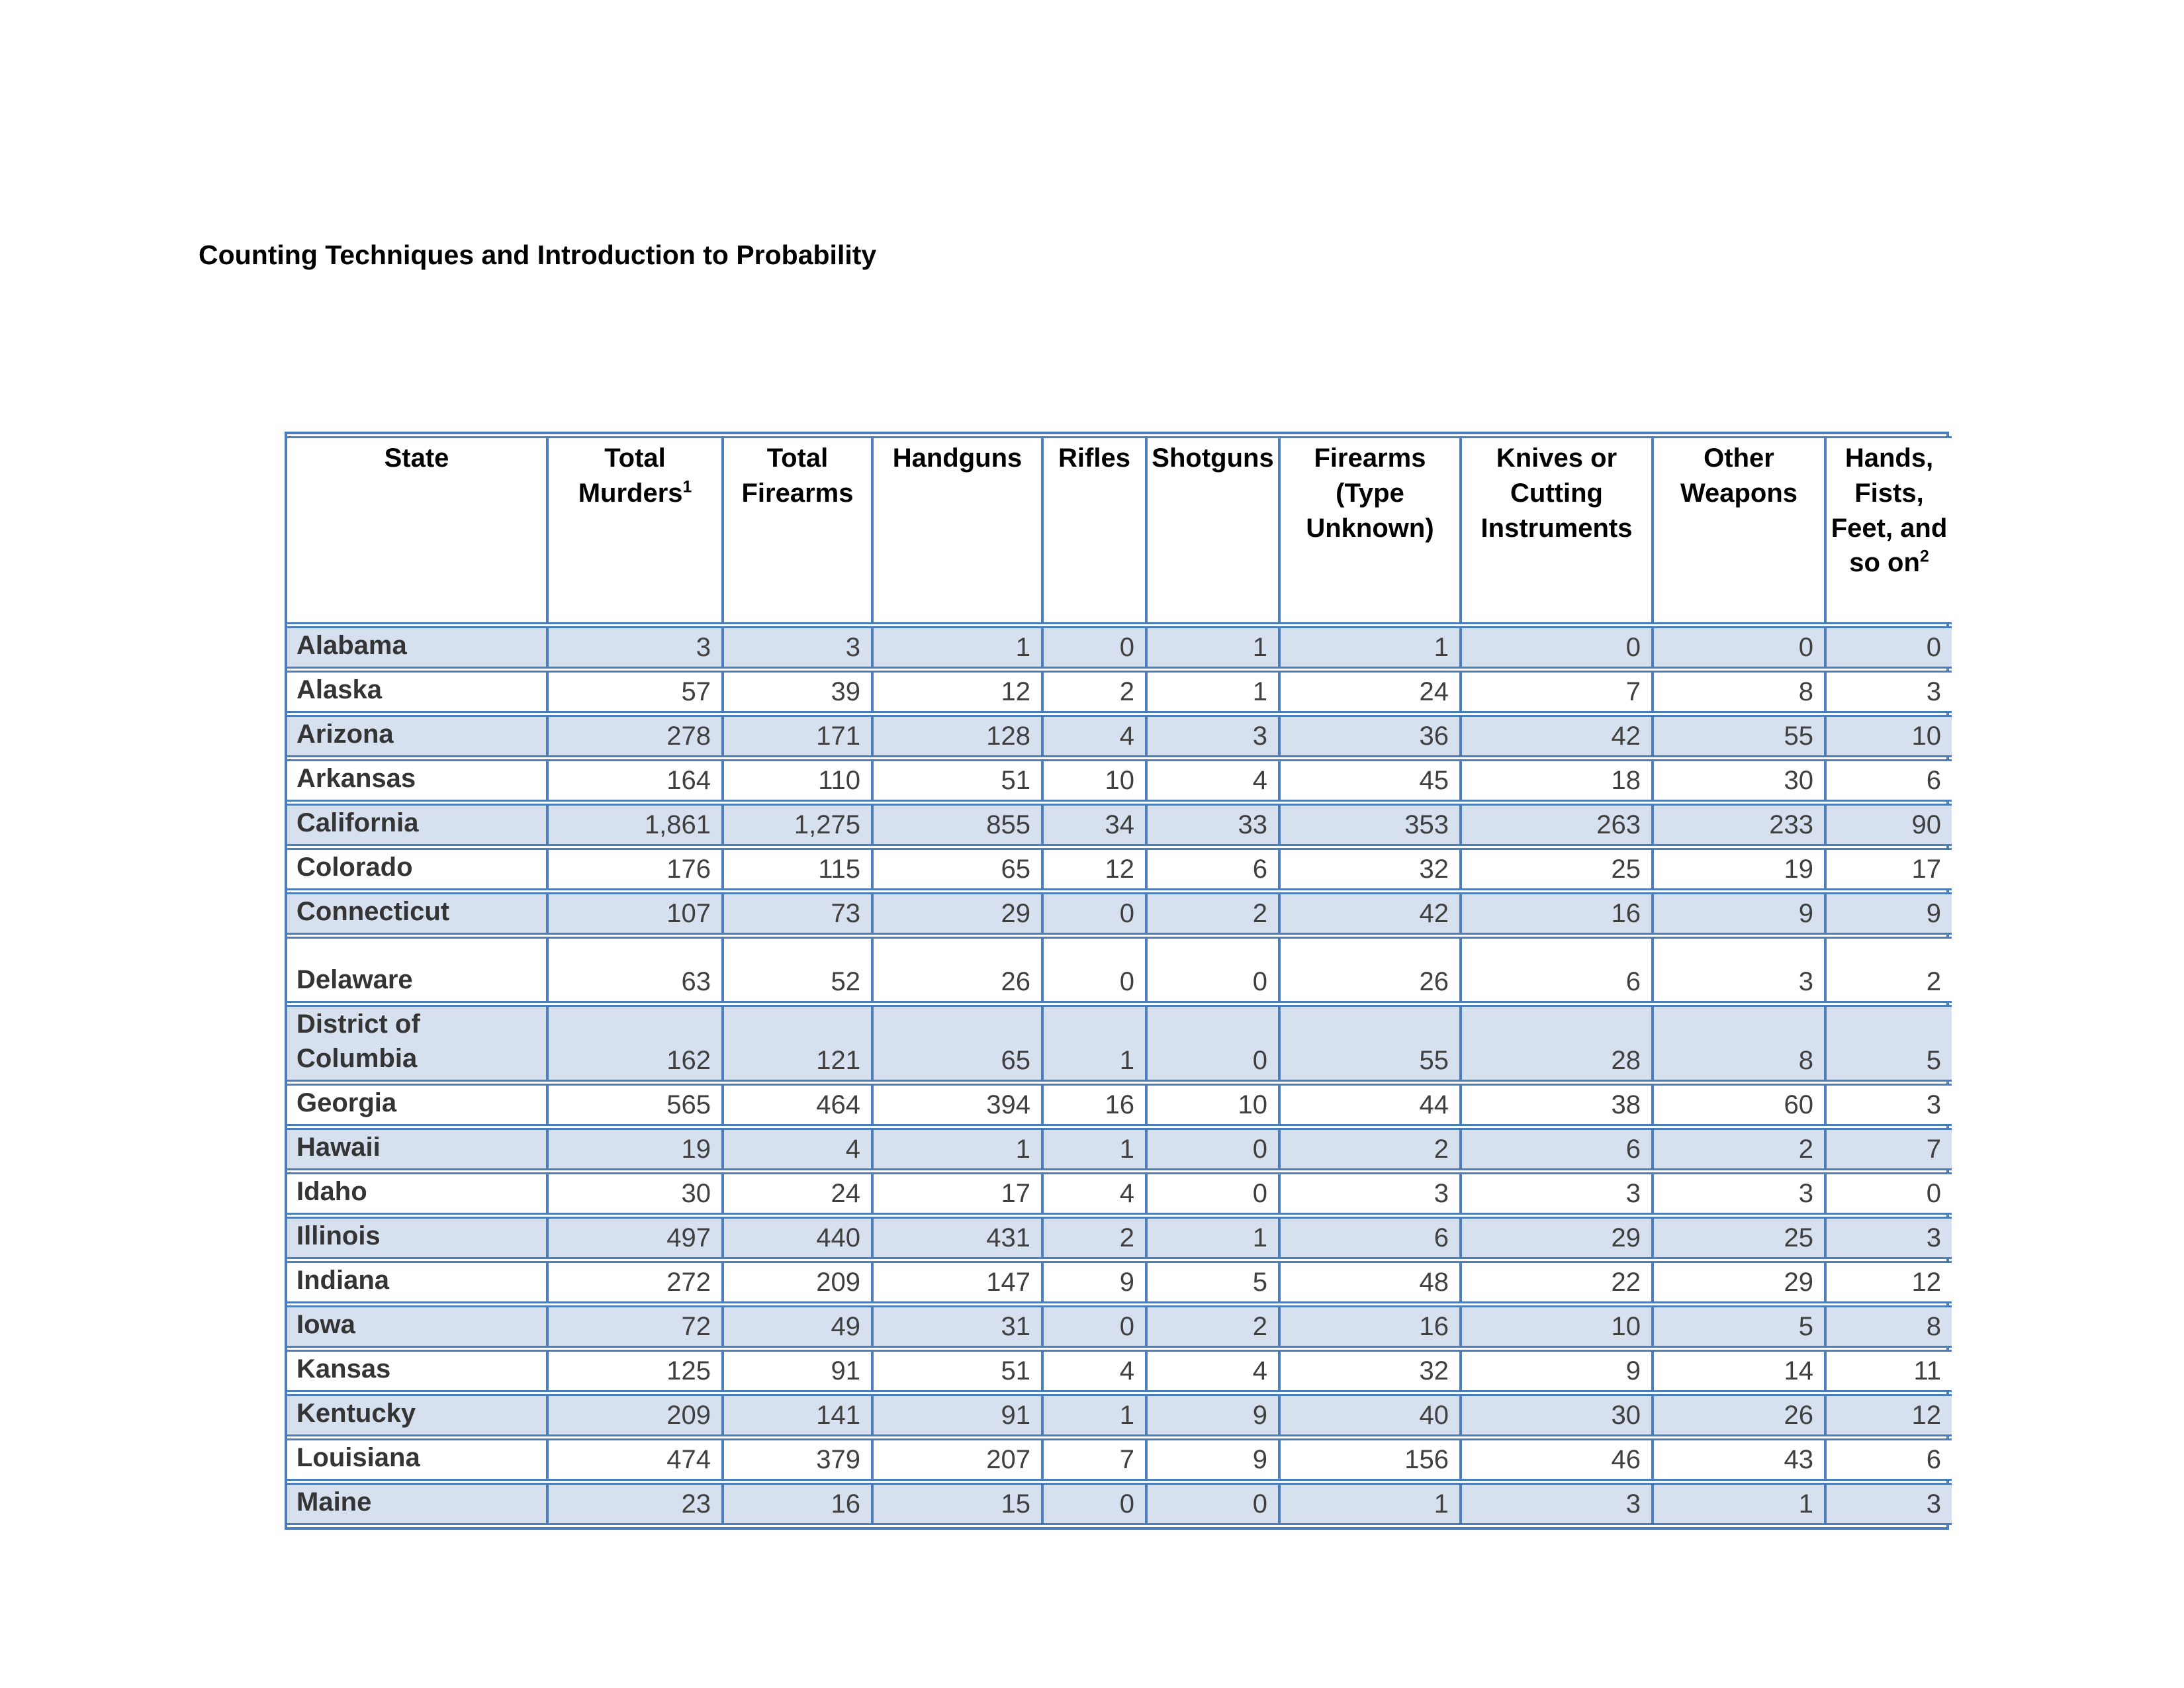 The width and height of the screenshot is (2184, 1688). I want to click on table-row-iowa: Iowa 72 49 31 0 2 16 10 5 8, so click(1119, 1326).